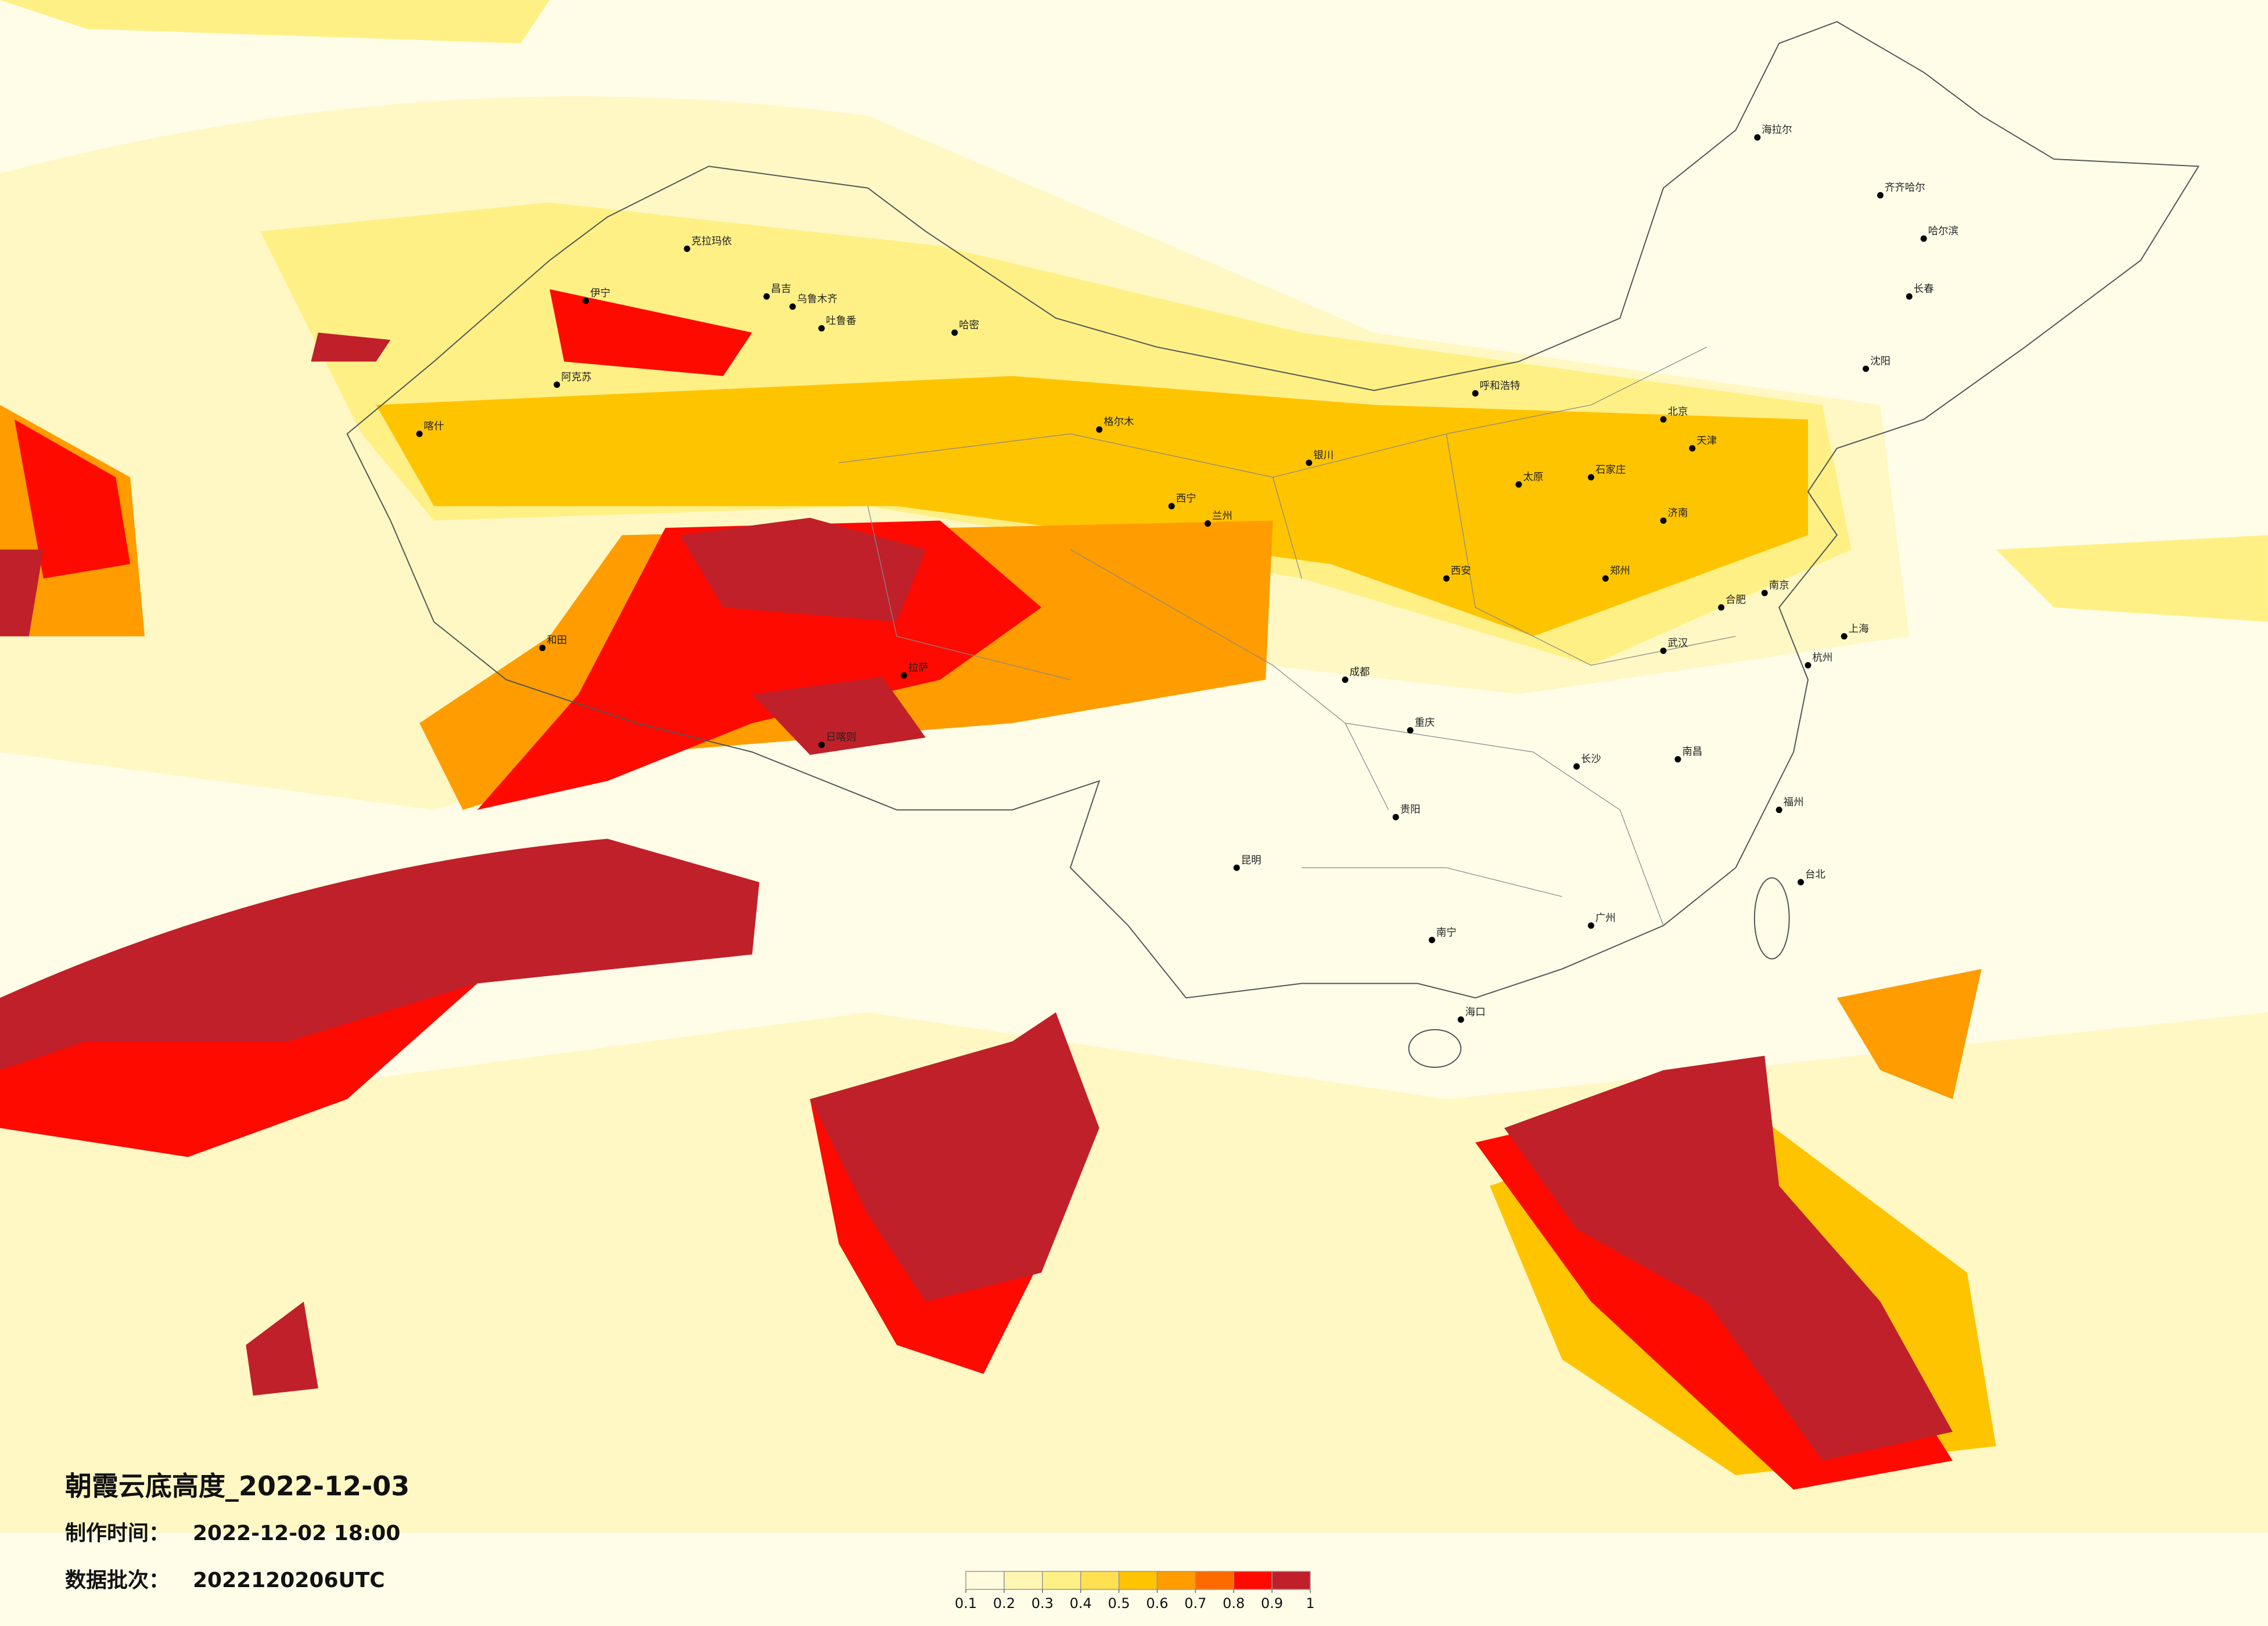 The width and height of the screenshot is (2268, 1626). What do you see at coordinates (1287, 636) in the screenshot?
I see `province-borders` at bounding box center [1287, 636].